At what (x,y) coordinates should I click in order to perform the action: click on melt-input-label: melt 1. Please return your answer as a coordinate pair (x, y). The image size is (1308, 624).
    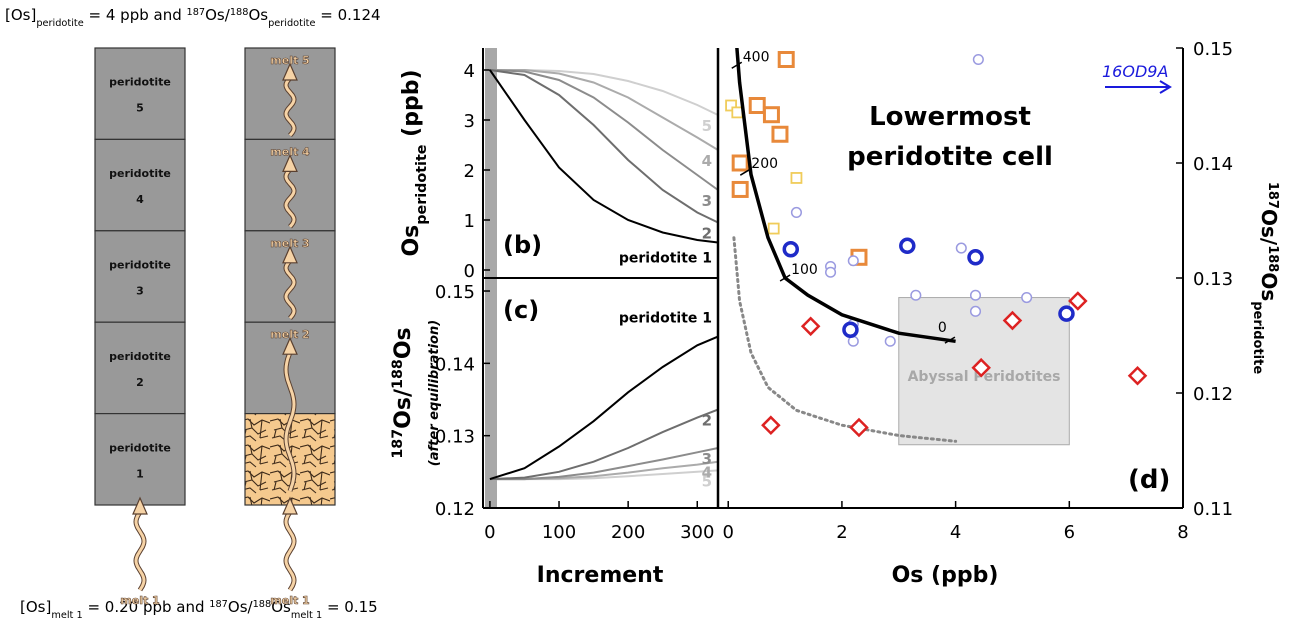
    Looking at the image, I should click on (139, 600).